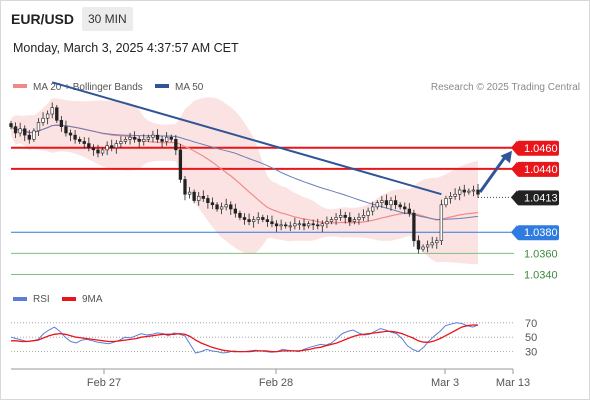 The image size is (590, 400). Describe the element at coordinates (276, 383) in the screenshot. I see `x-tick-label: Feb 28` at that location.